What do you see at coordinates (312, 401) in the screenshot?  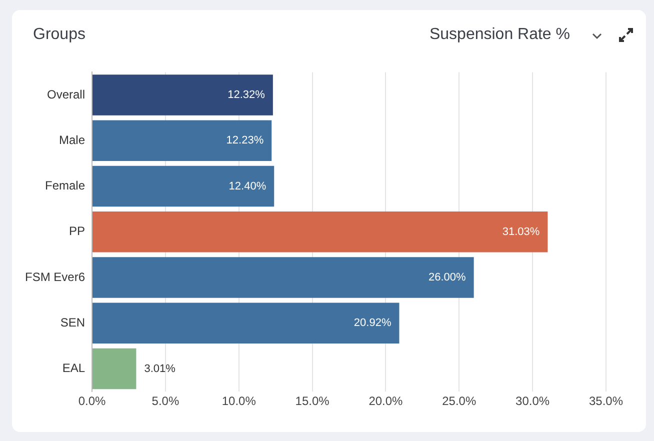 I see `x-tick-label: 15.0%` at bounding box center [312, 401].